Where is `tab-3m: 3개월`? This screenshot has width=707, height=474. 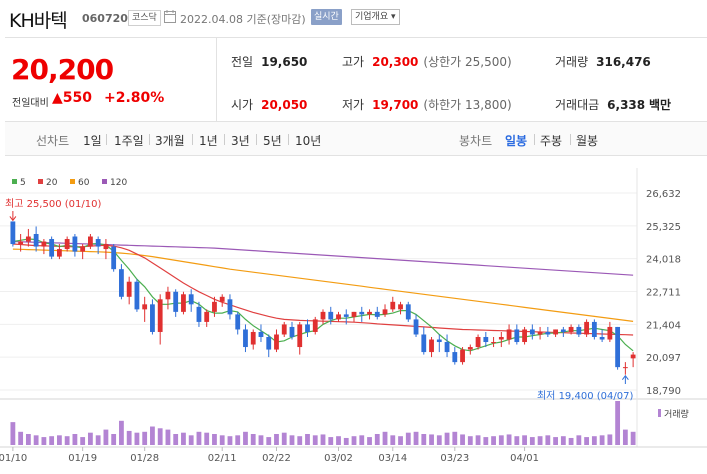 tab-3m: 3개월 is located at coordinates (170, 141).